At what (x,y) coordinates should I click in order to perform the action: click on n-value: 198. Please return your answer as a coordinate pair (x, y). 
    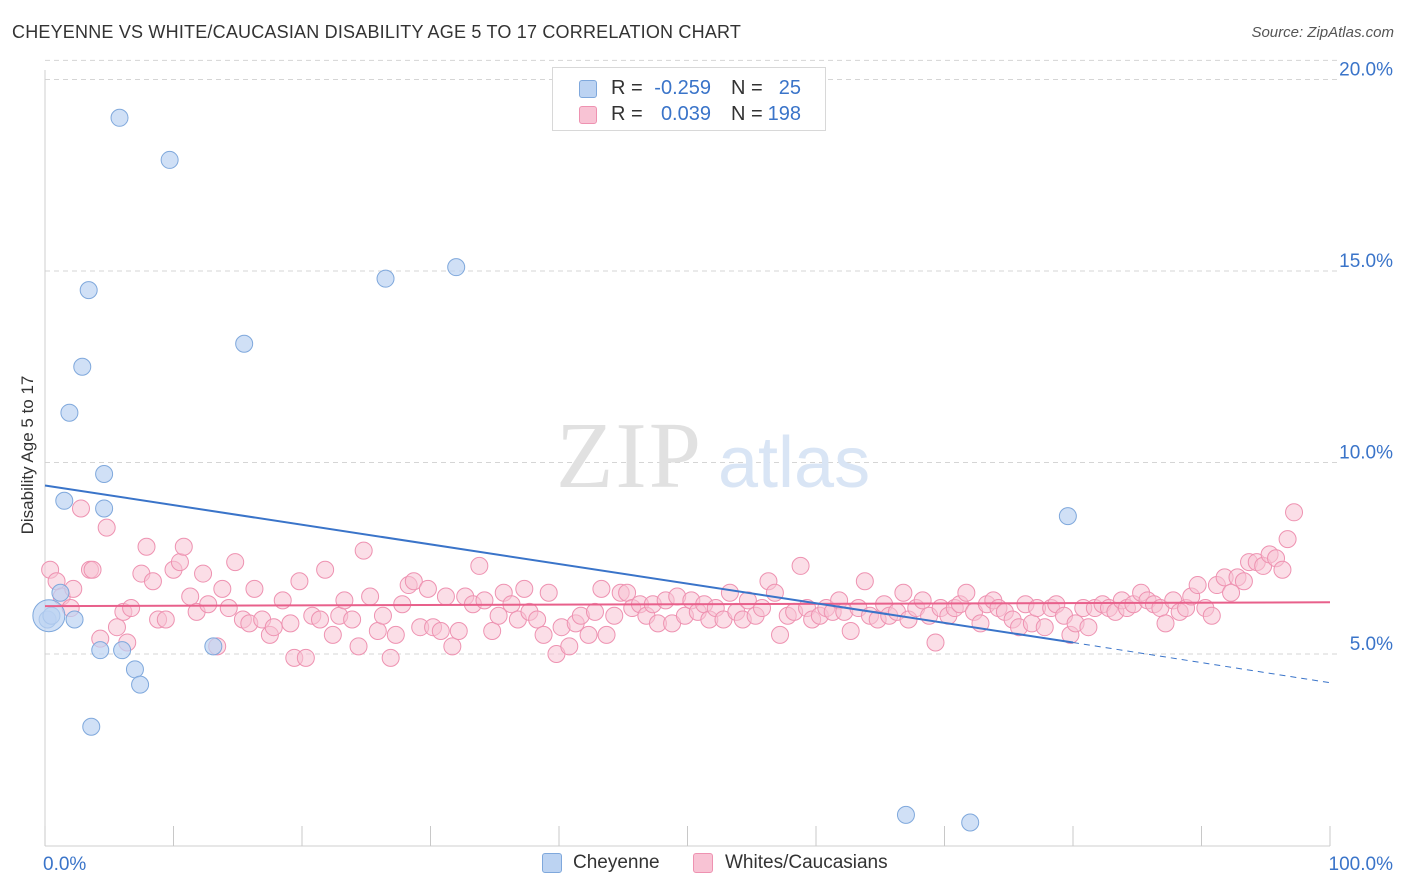
    Looking at the image, I should click on (784, 114).